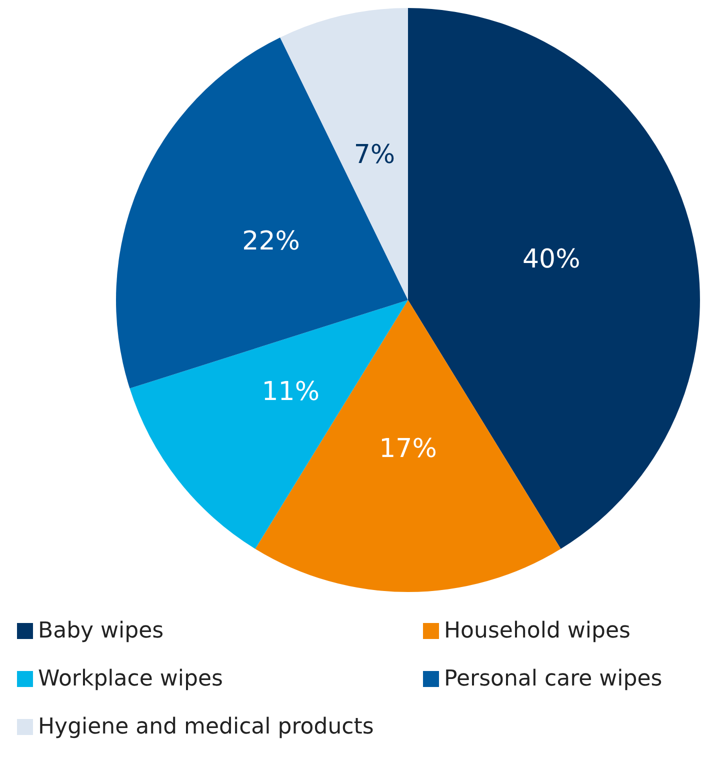 This screenshot has height=769, width=701. I want to click on legend-label: Hygiene and medical products, so click(206, 727).